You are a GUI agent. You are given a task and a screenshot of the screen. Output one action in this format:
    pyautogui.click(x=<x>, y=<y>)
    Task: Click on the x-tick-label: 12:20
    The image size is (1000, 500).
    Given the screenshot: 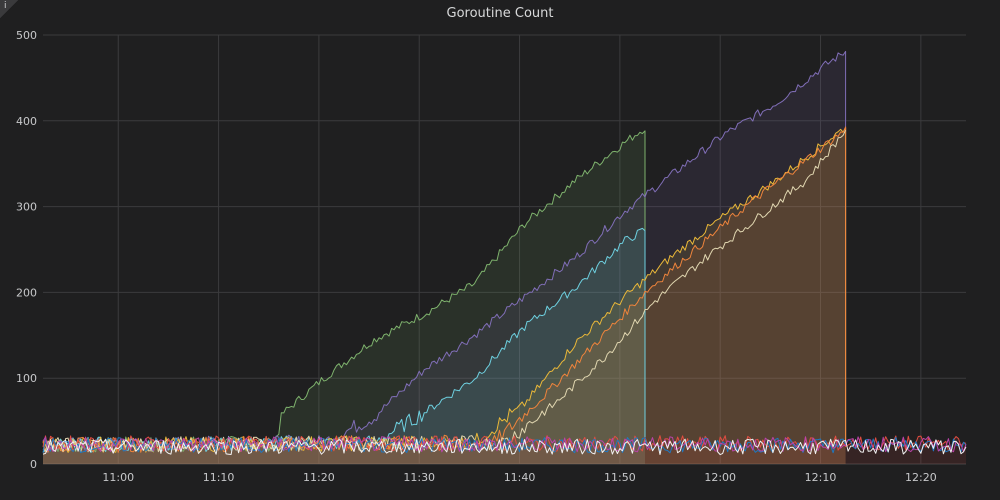 What is the action you would take?
    pyautogui.click(x=921, y=477)
    